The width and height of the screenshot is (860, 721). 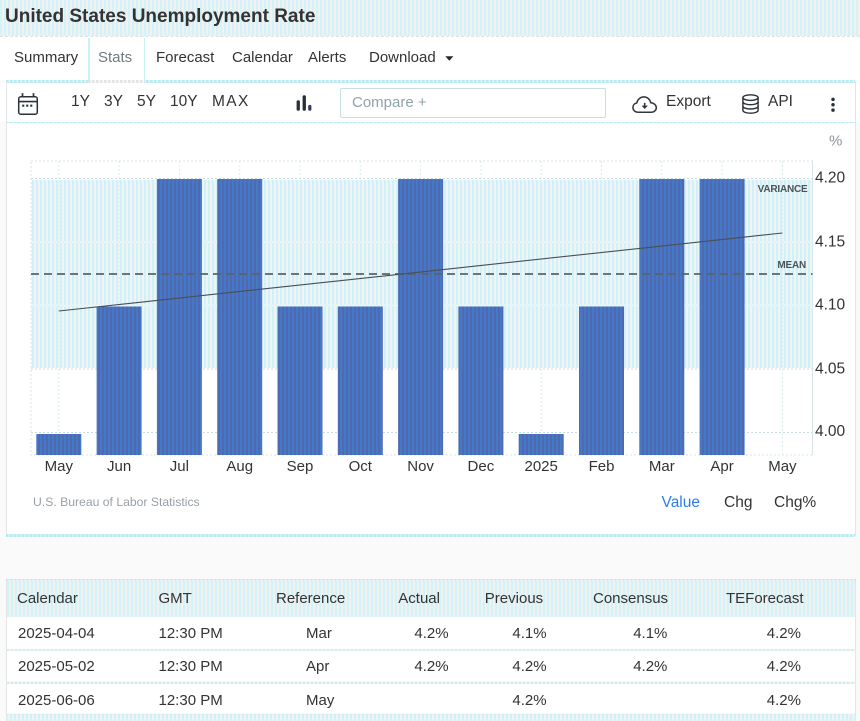 I want to click on svg-text: 4.10, so click(x=830, y=305).